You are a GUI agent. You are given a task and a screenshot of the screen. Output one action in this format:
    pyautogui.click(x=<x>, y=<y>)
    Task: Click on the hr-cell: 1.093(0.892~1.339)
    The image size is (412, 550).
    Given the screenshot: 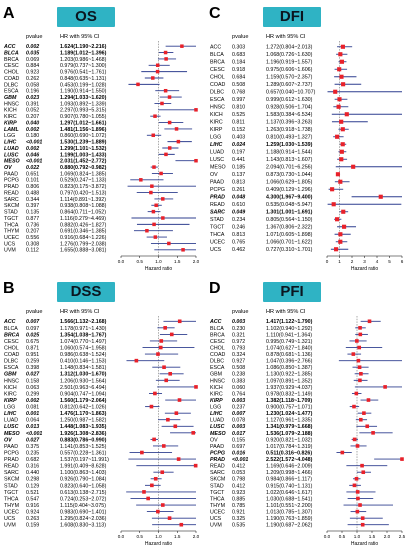 What is the action you would take?
    pyautogui.click(x=83, y=104)
    